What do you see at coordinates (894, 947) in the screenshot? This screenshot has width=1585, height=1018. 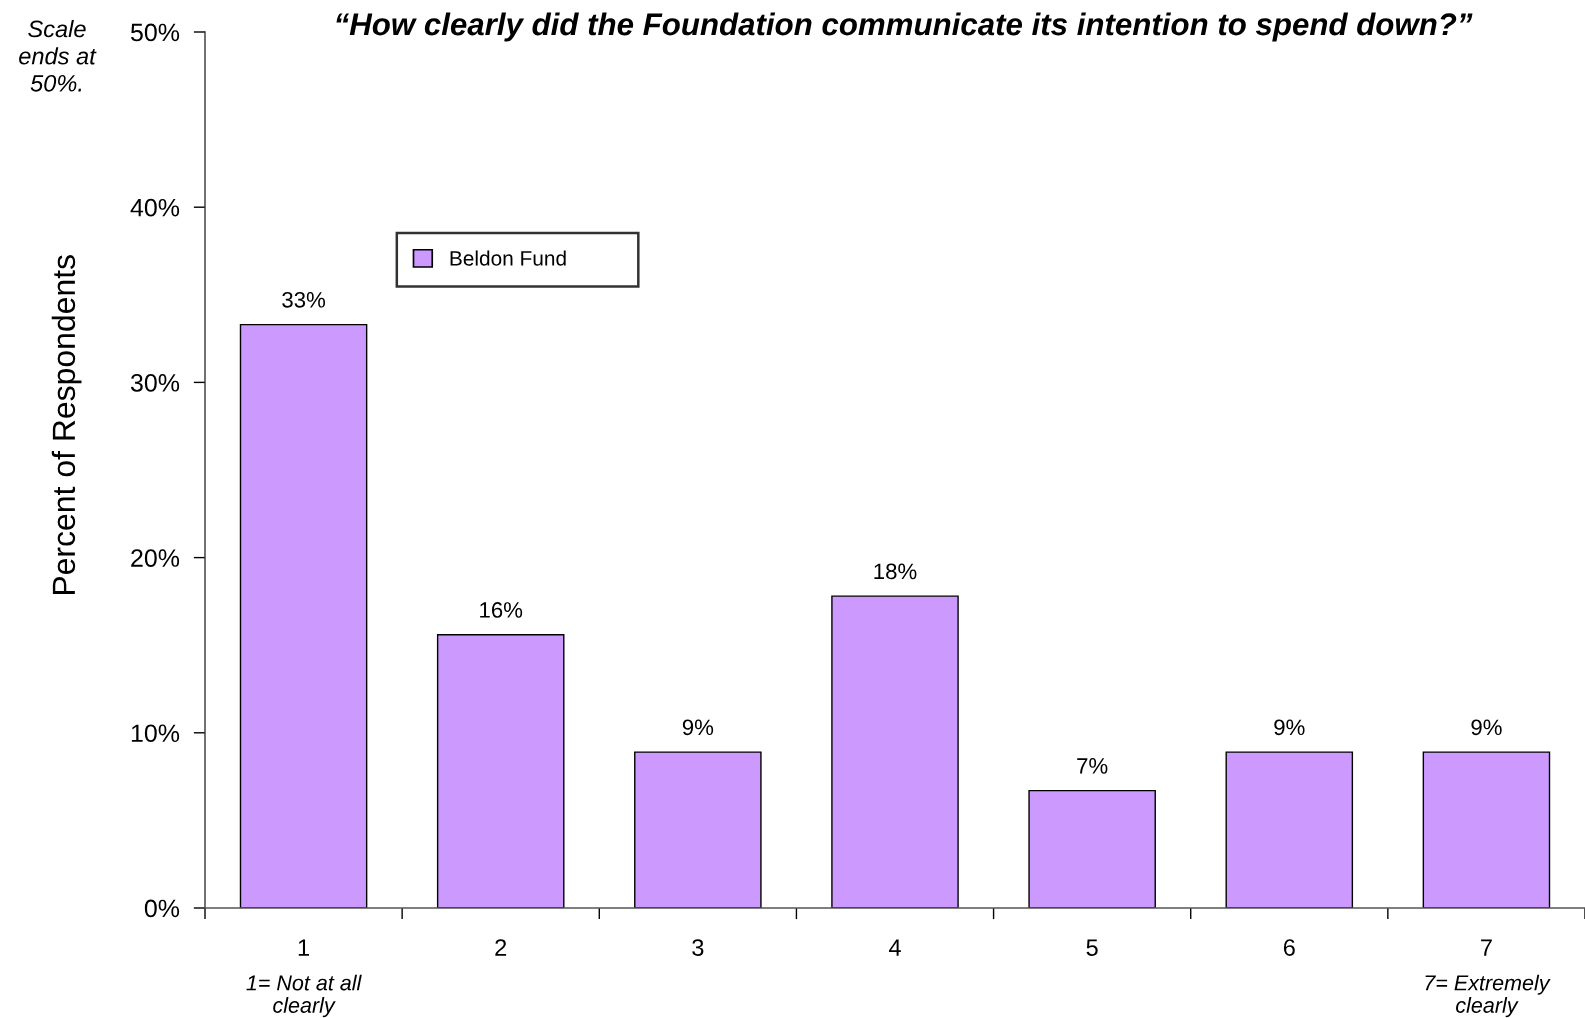 I see `x-tick-label: 4` at bounding box center [894, 947].